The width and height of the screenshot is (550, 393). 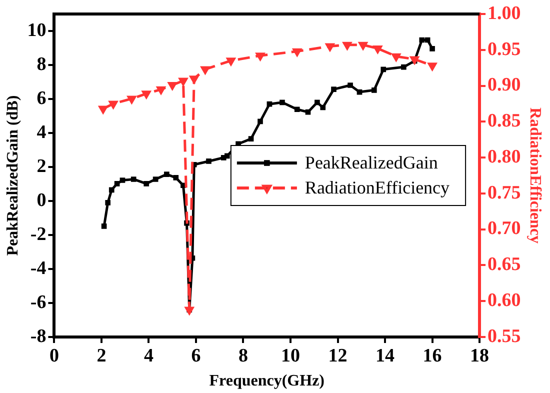 I want to click on y2-tick-label: 0.80, so click(x=504, y=157).